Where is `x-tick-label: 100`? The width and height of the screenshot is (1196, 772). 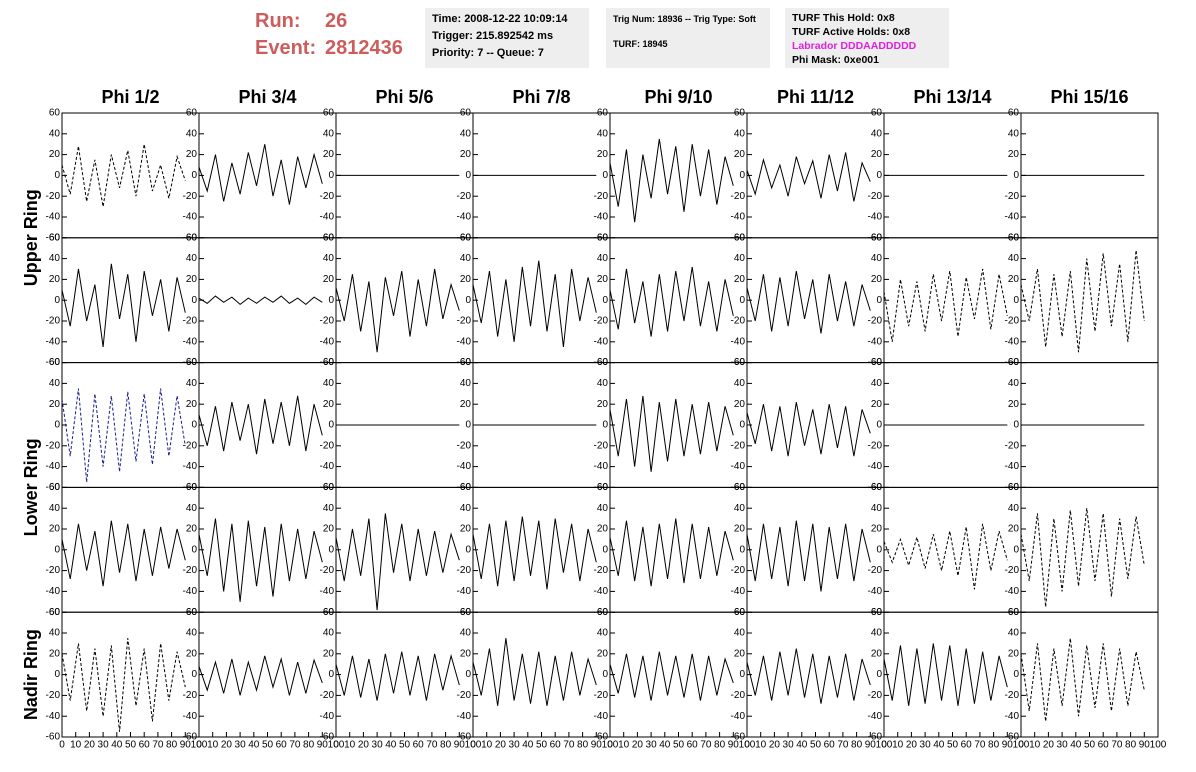
x-tick-label: 100 is located at coordinates (1021, 745).